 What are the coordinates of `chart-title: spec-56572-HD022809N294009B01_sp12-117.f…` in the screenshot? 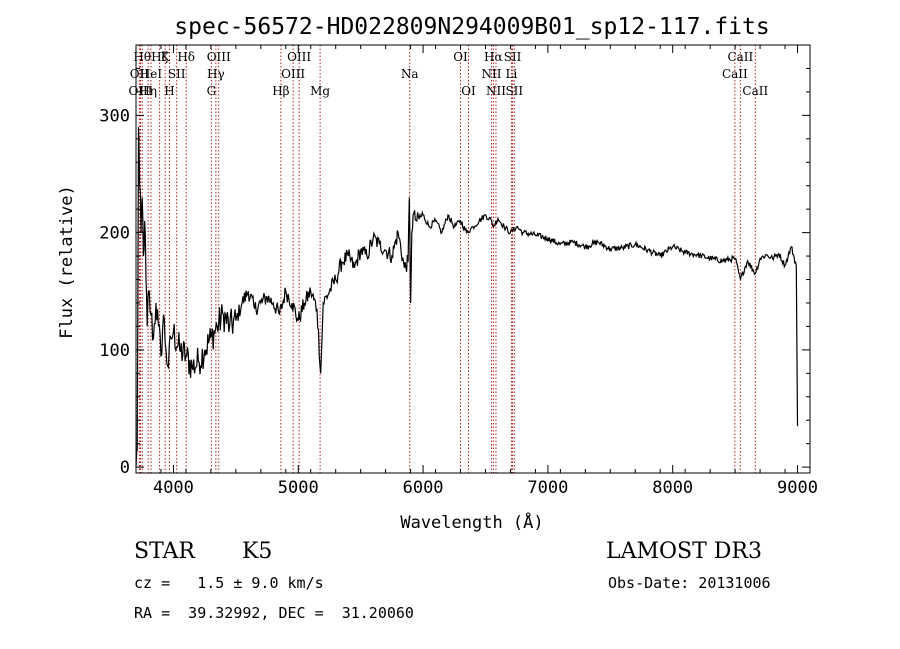 It's located at (471, 27).